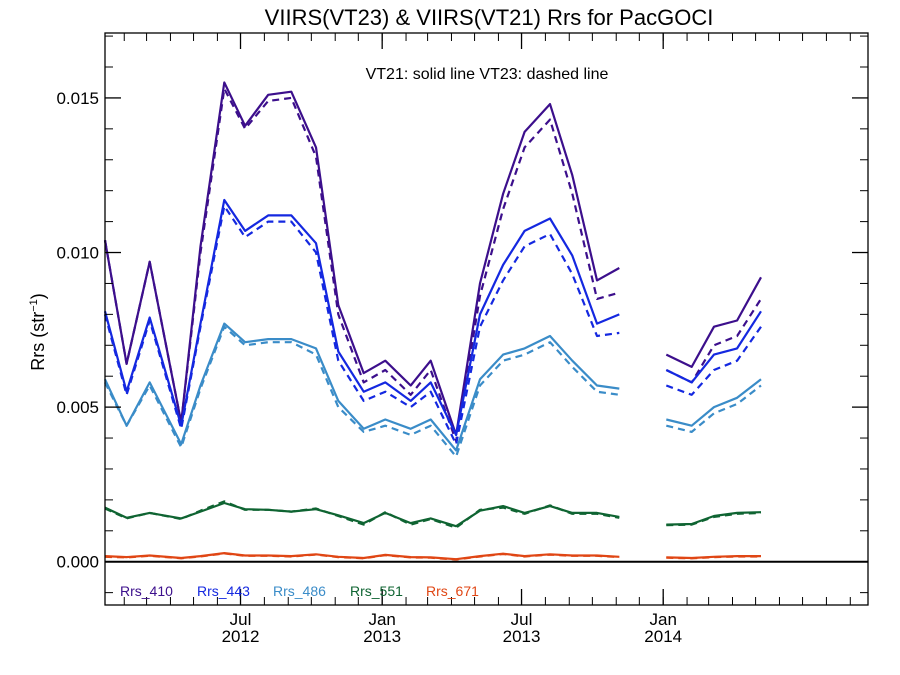 The image size is (900, 675). I want to click on series-line-rrs-551-dashed, so click(433, 514).